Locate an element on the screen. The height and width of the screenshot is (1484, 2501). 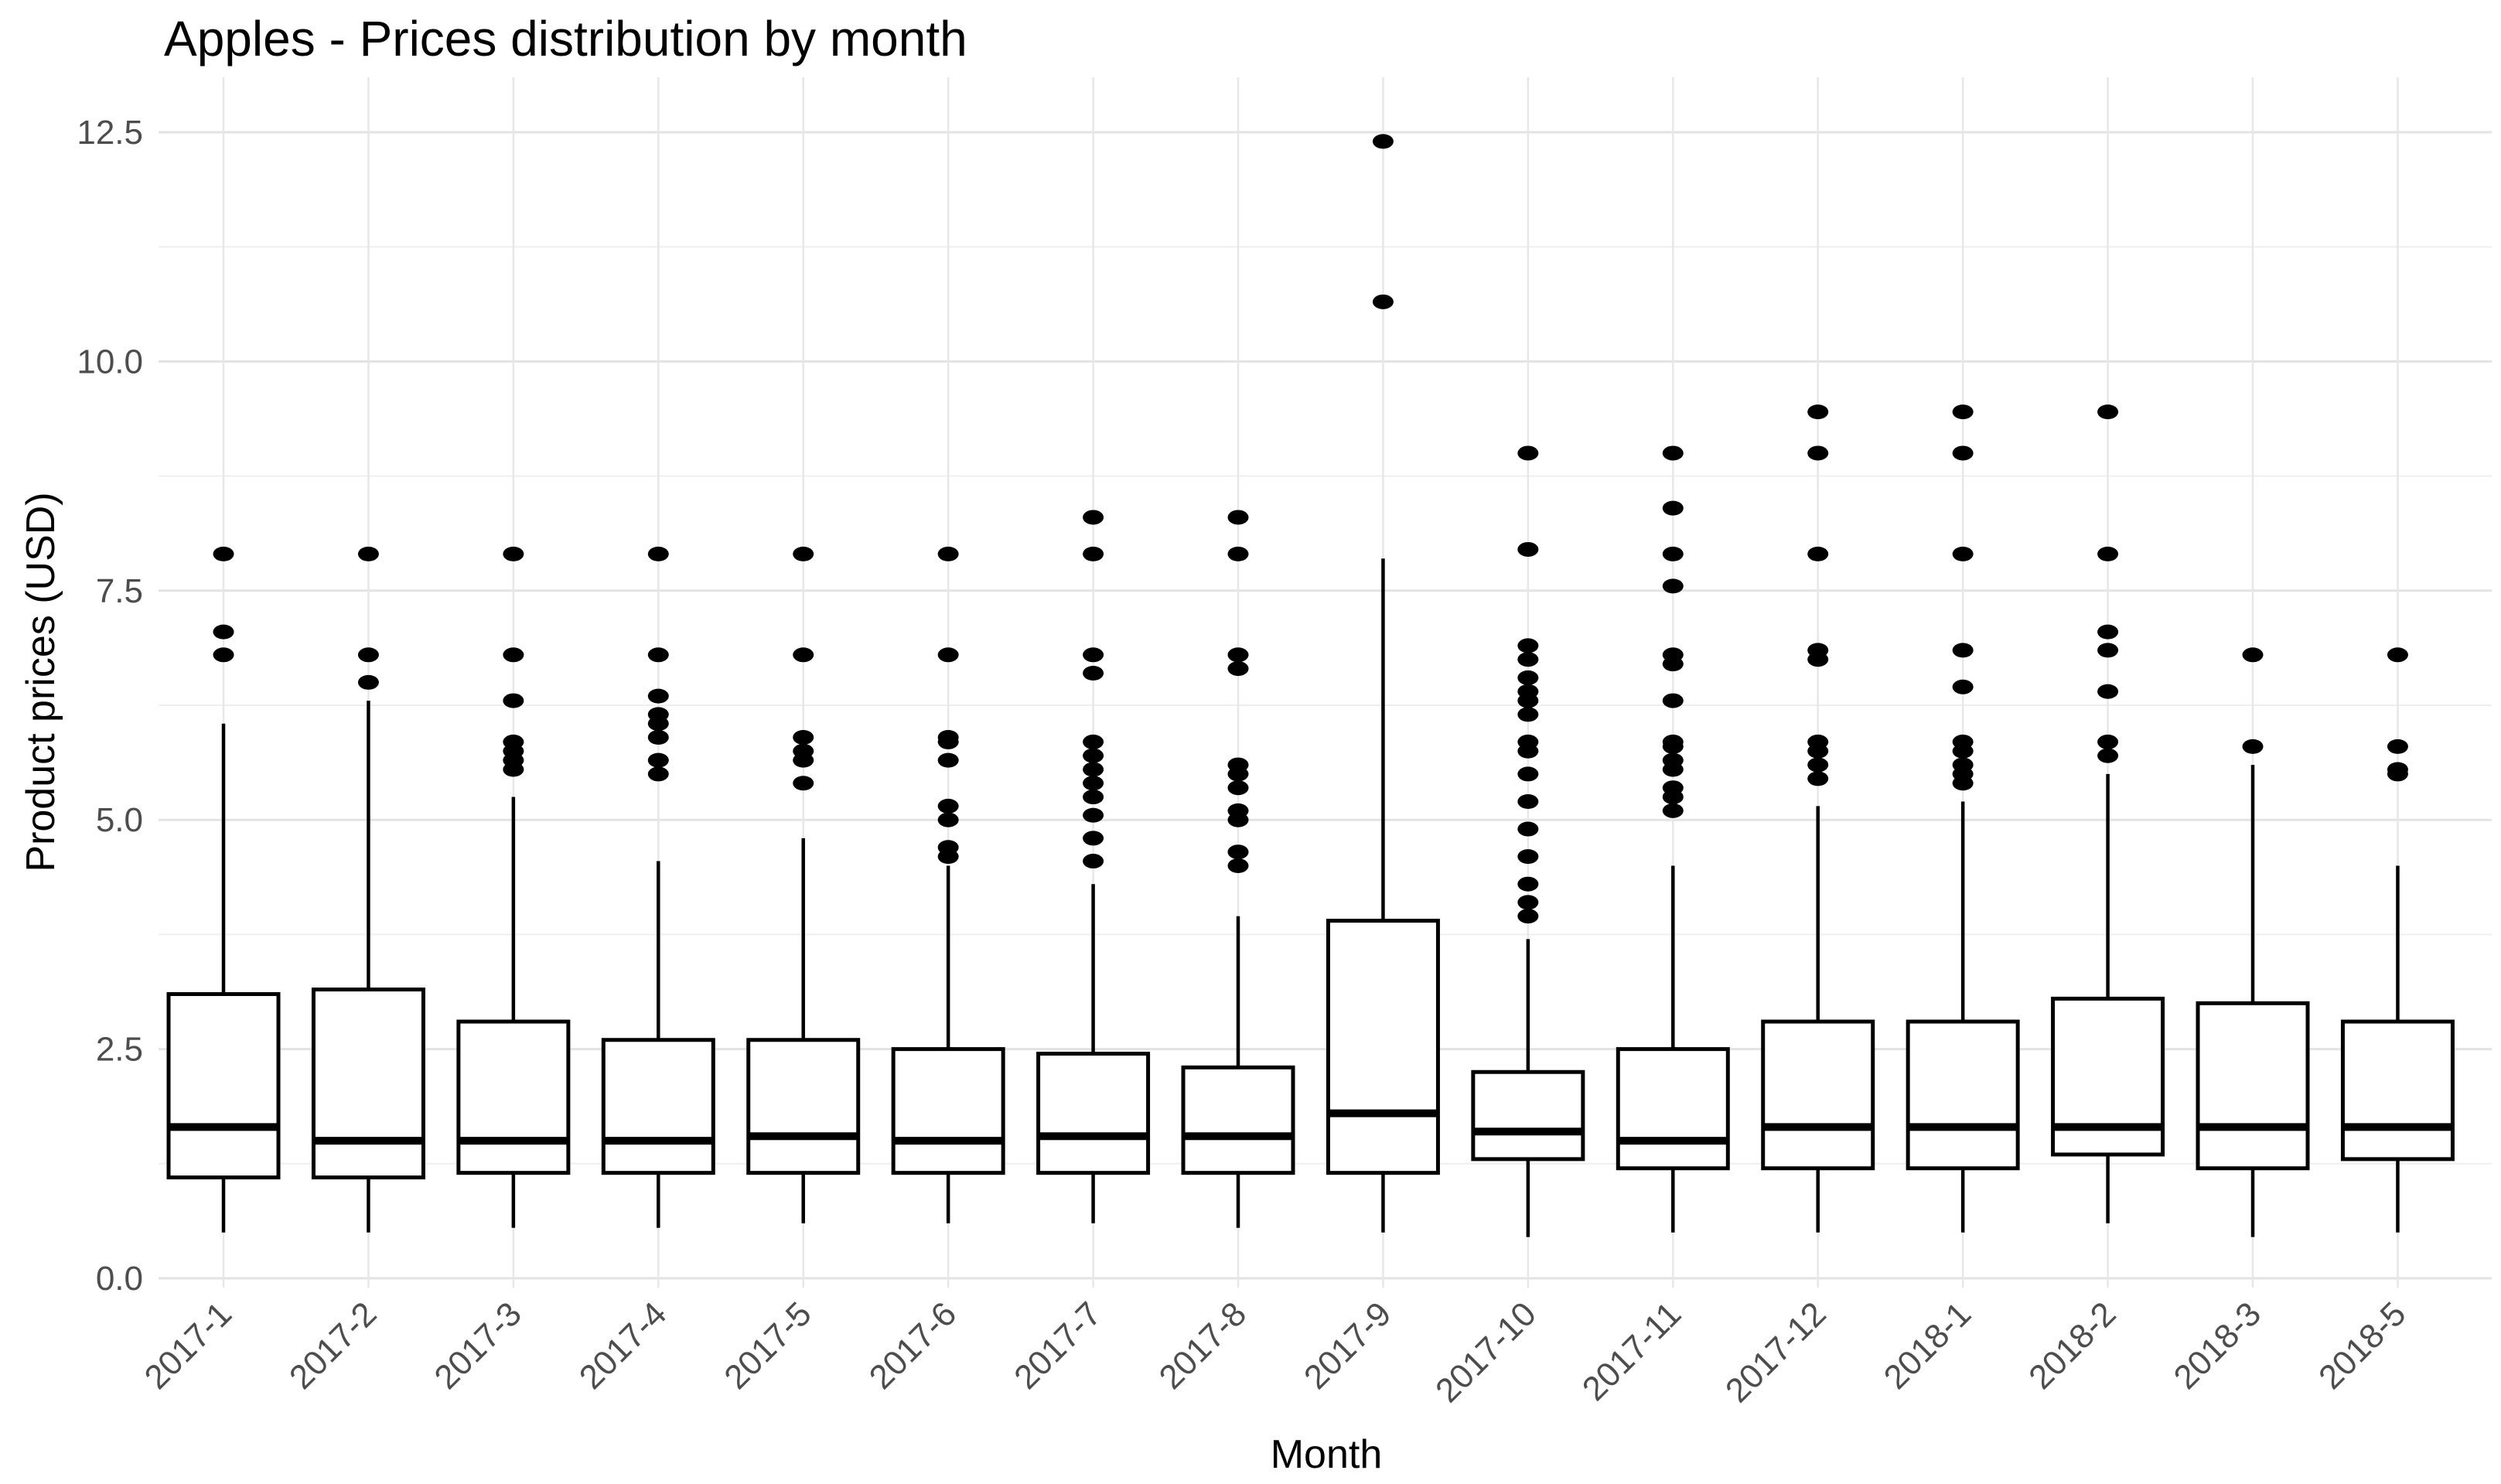
y-axis-title: Product prices (USD) is located at coordinates (41, 682).